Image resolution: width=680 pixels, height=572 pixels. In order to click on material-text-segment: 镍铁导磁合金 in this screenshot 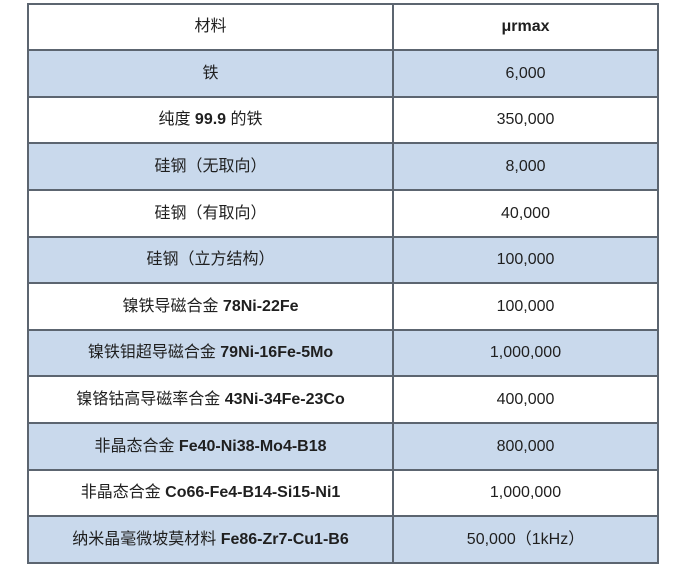, I will do `click(172, 306)`.